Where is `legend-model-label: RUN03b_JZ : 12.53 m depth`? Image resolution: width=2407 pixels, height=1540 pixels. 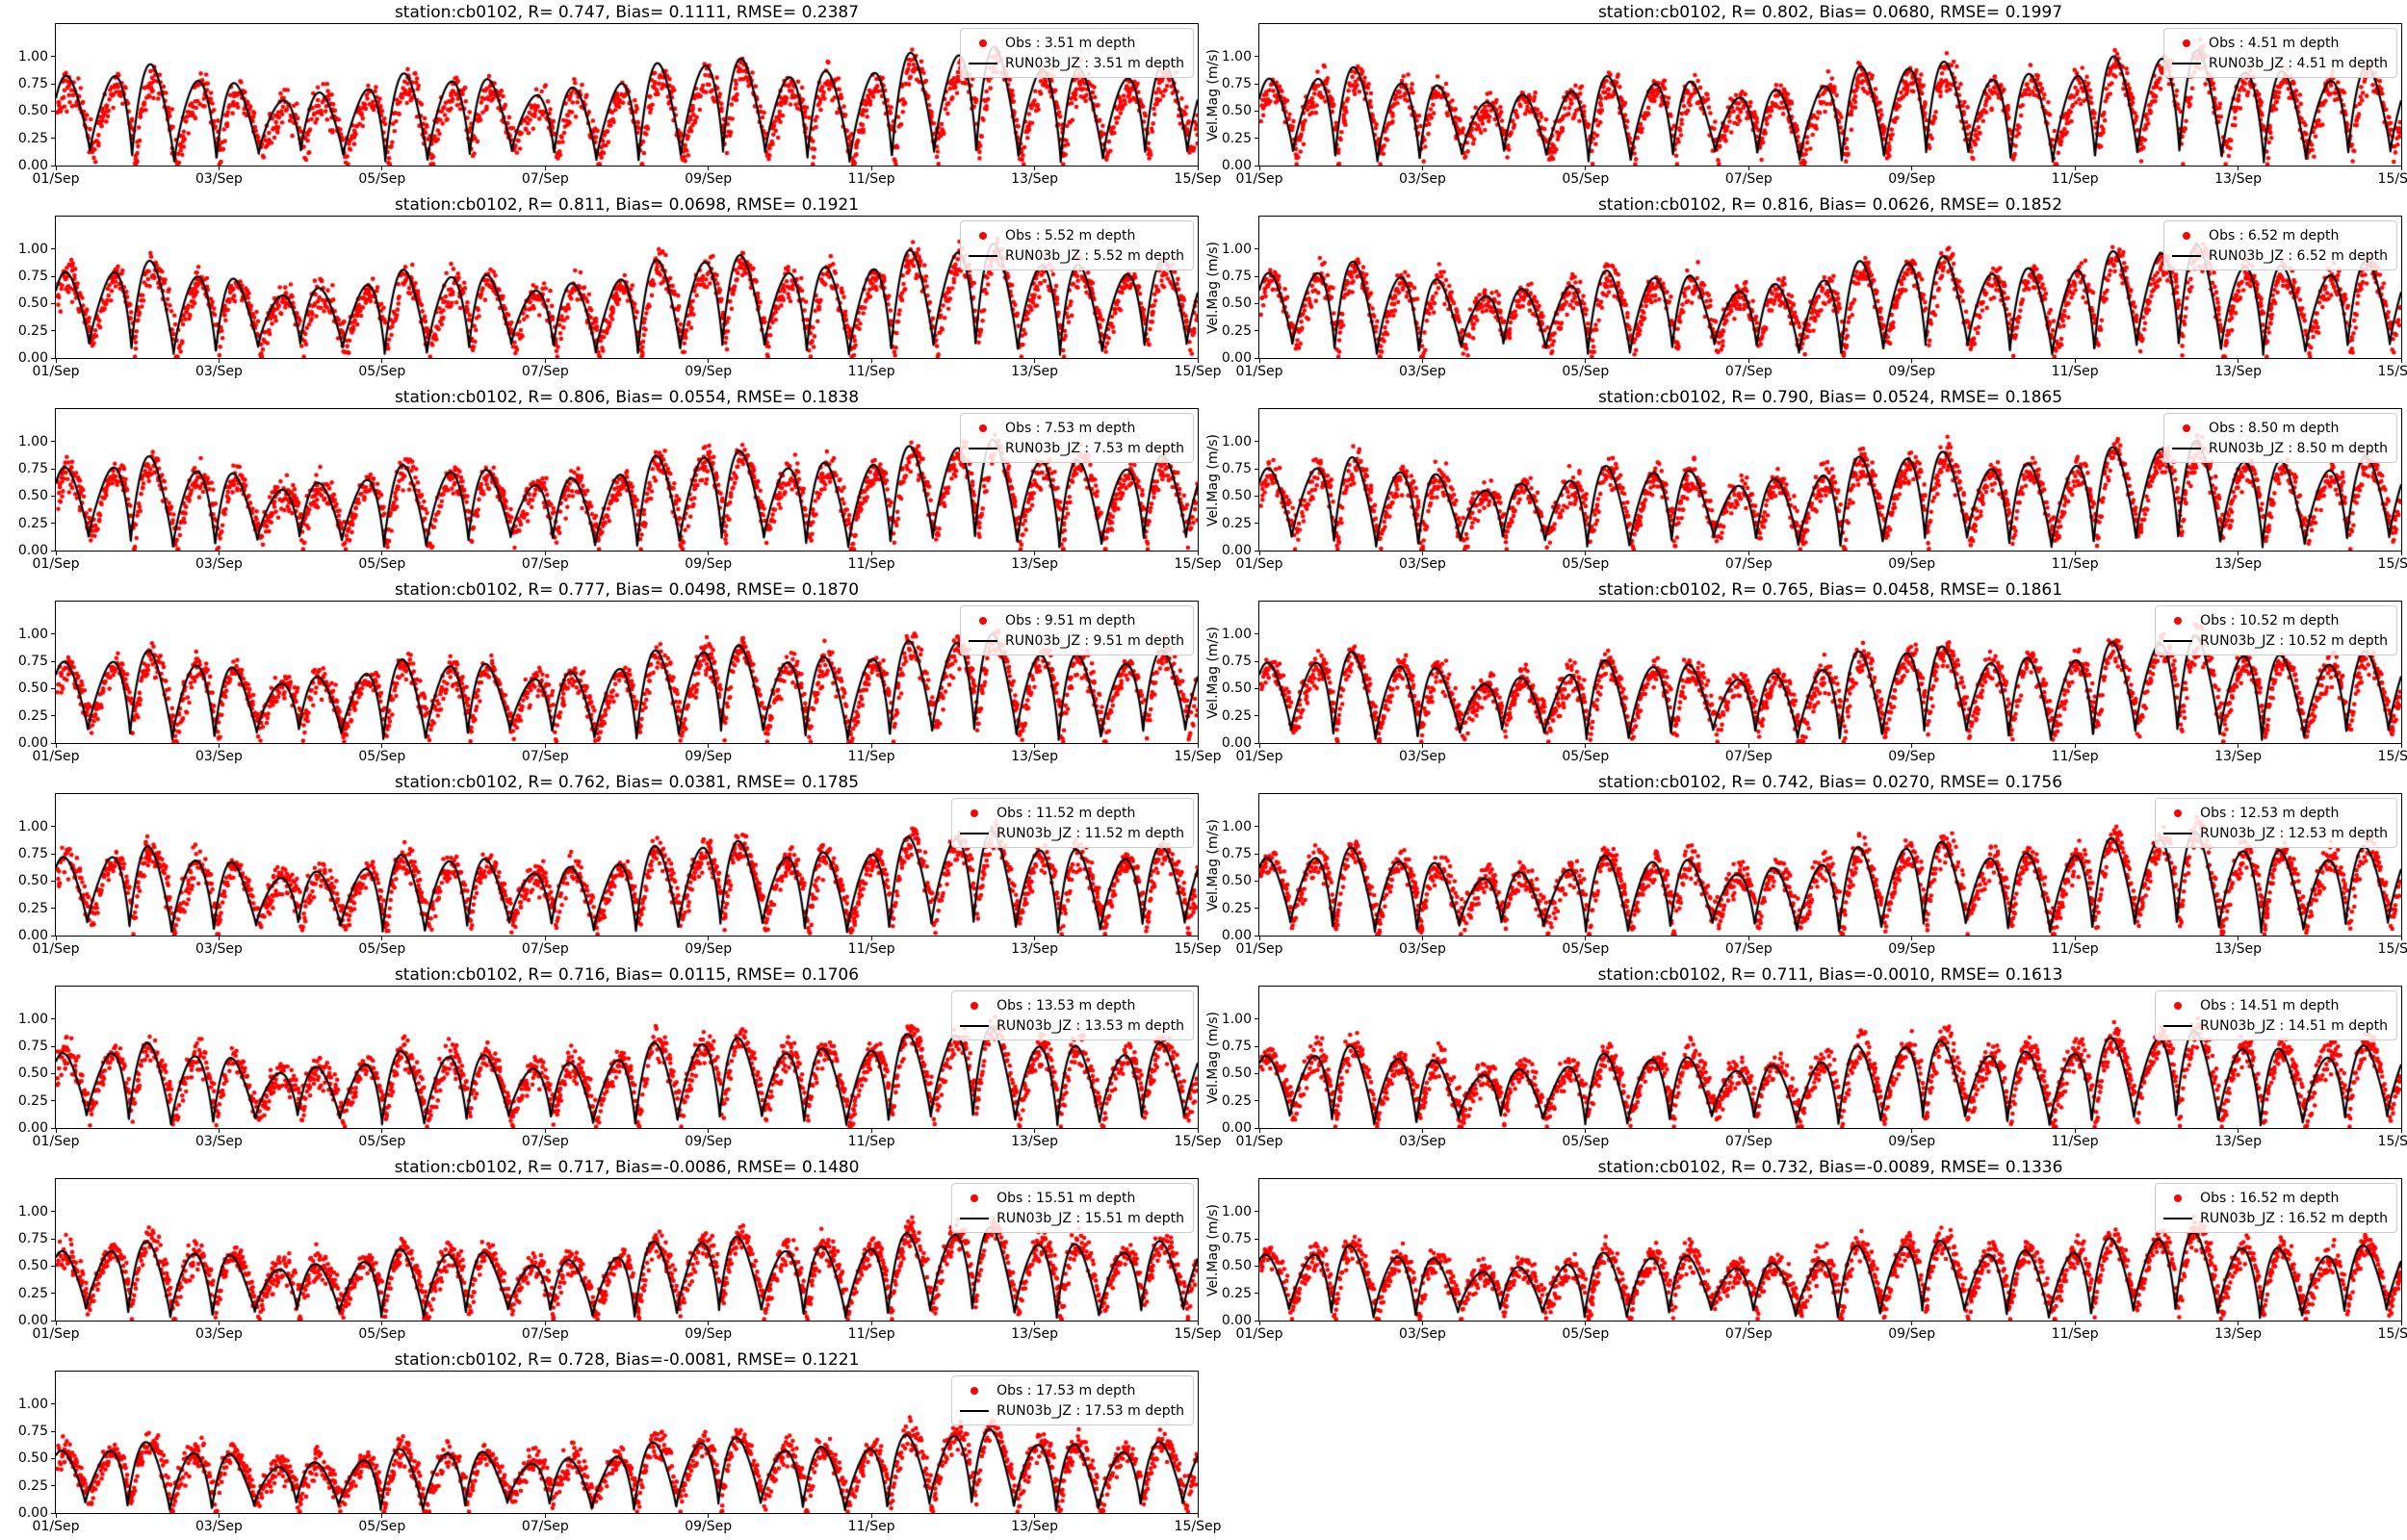
legend-model-label: RUN03b_JZ : 12.53 m depth is located at coordinates (2294, 833).